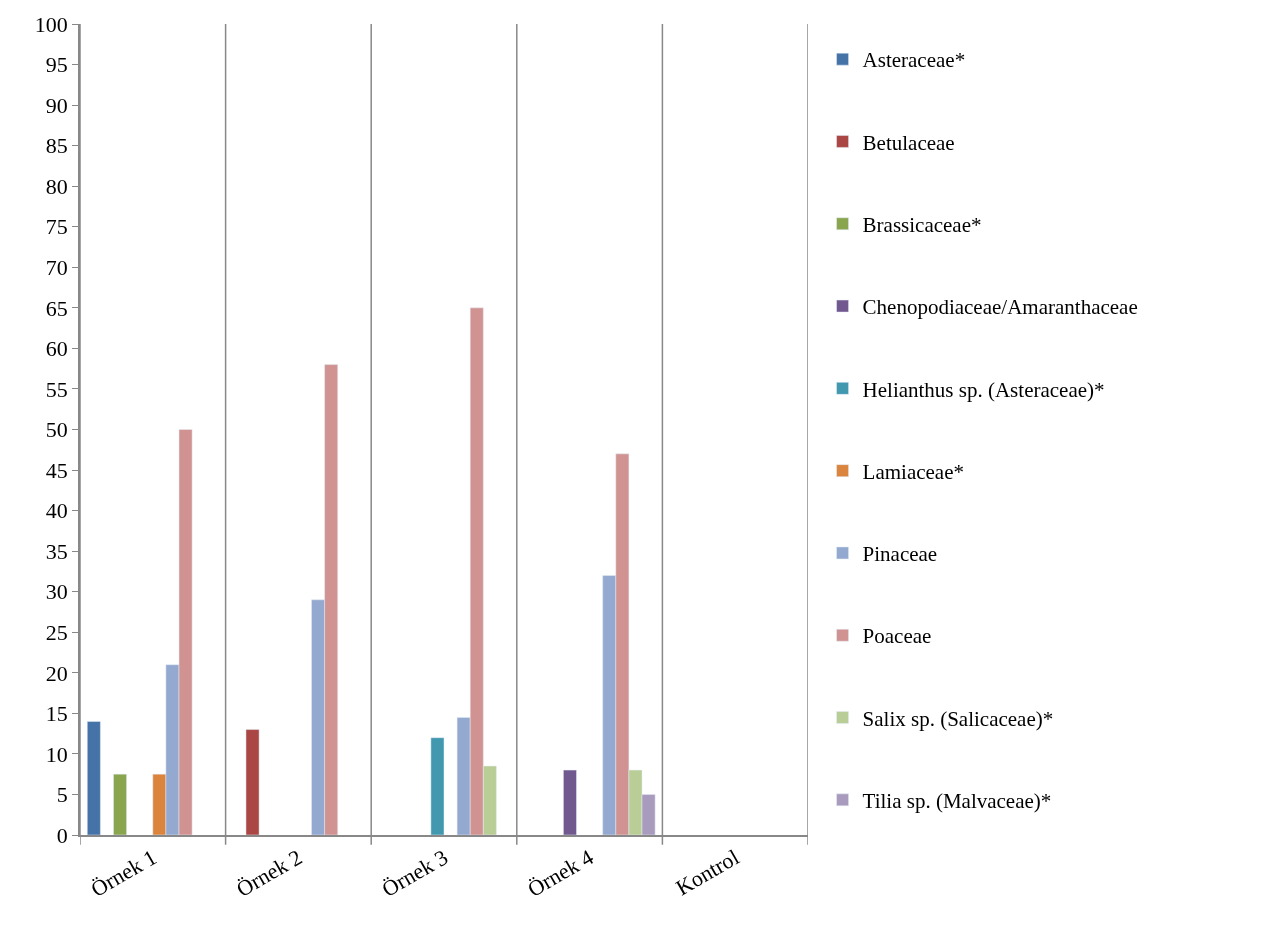 Image resolution: width=1261 pixels, height=932 pixels. I want to click on y-tick-label: 35, so click(56, 551).